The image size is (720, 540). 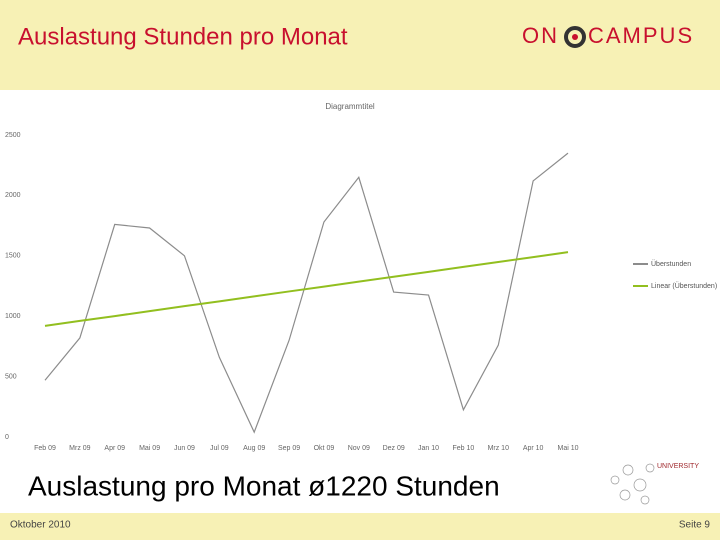 What do you see at coordinates (114, 448) in the screenshot?
I see `x-tick-label: Apr 09` at bounding box center [114, 448].